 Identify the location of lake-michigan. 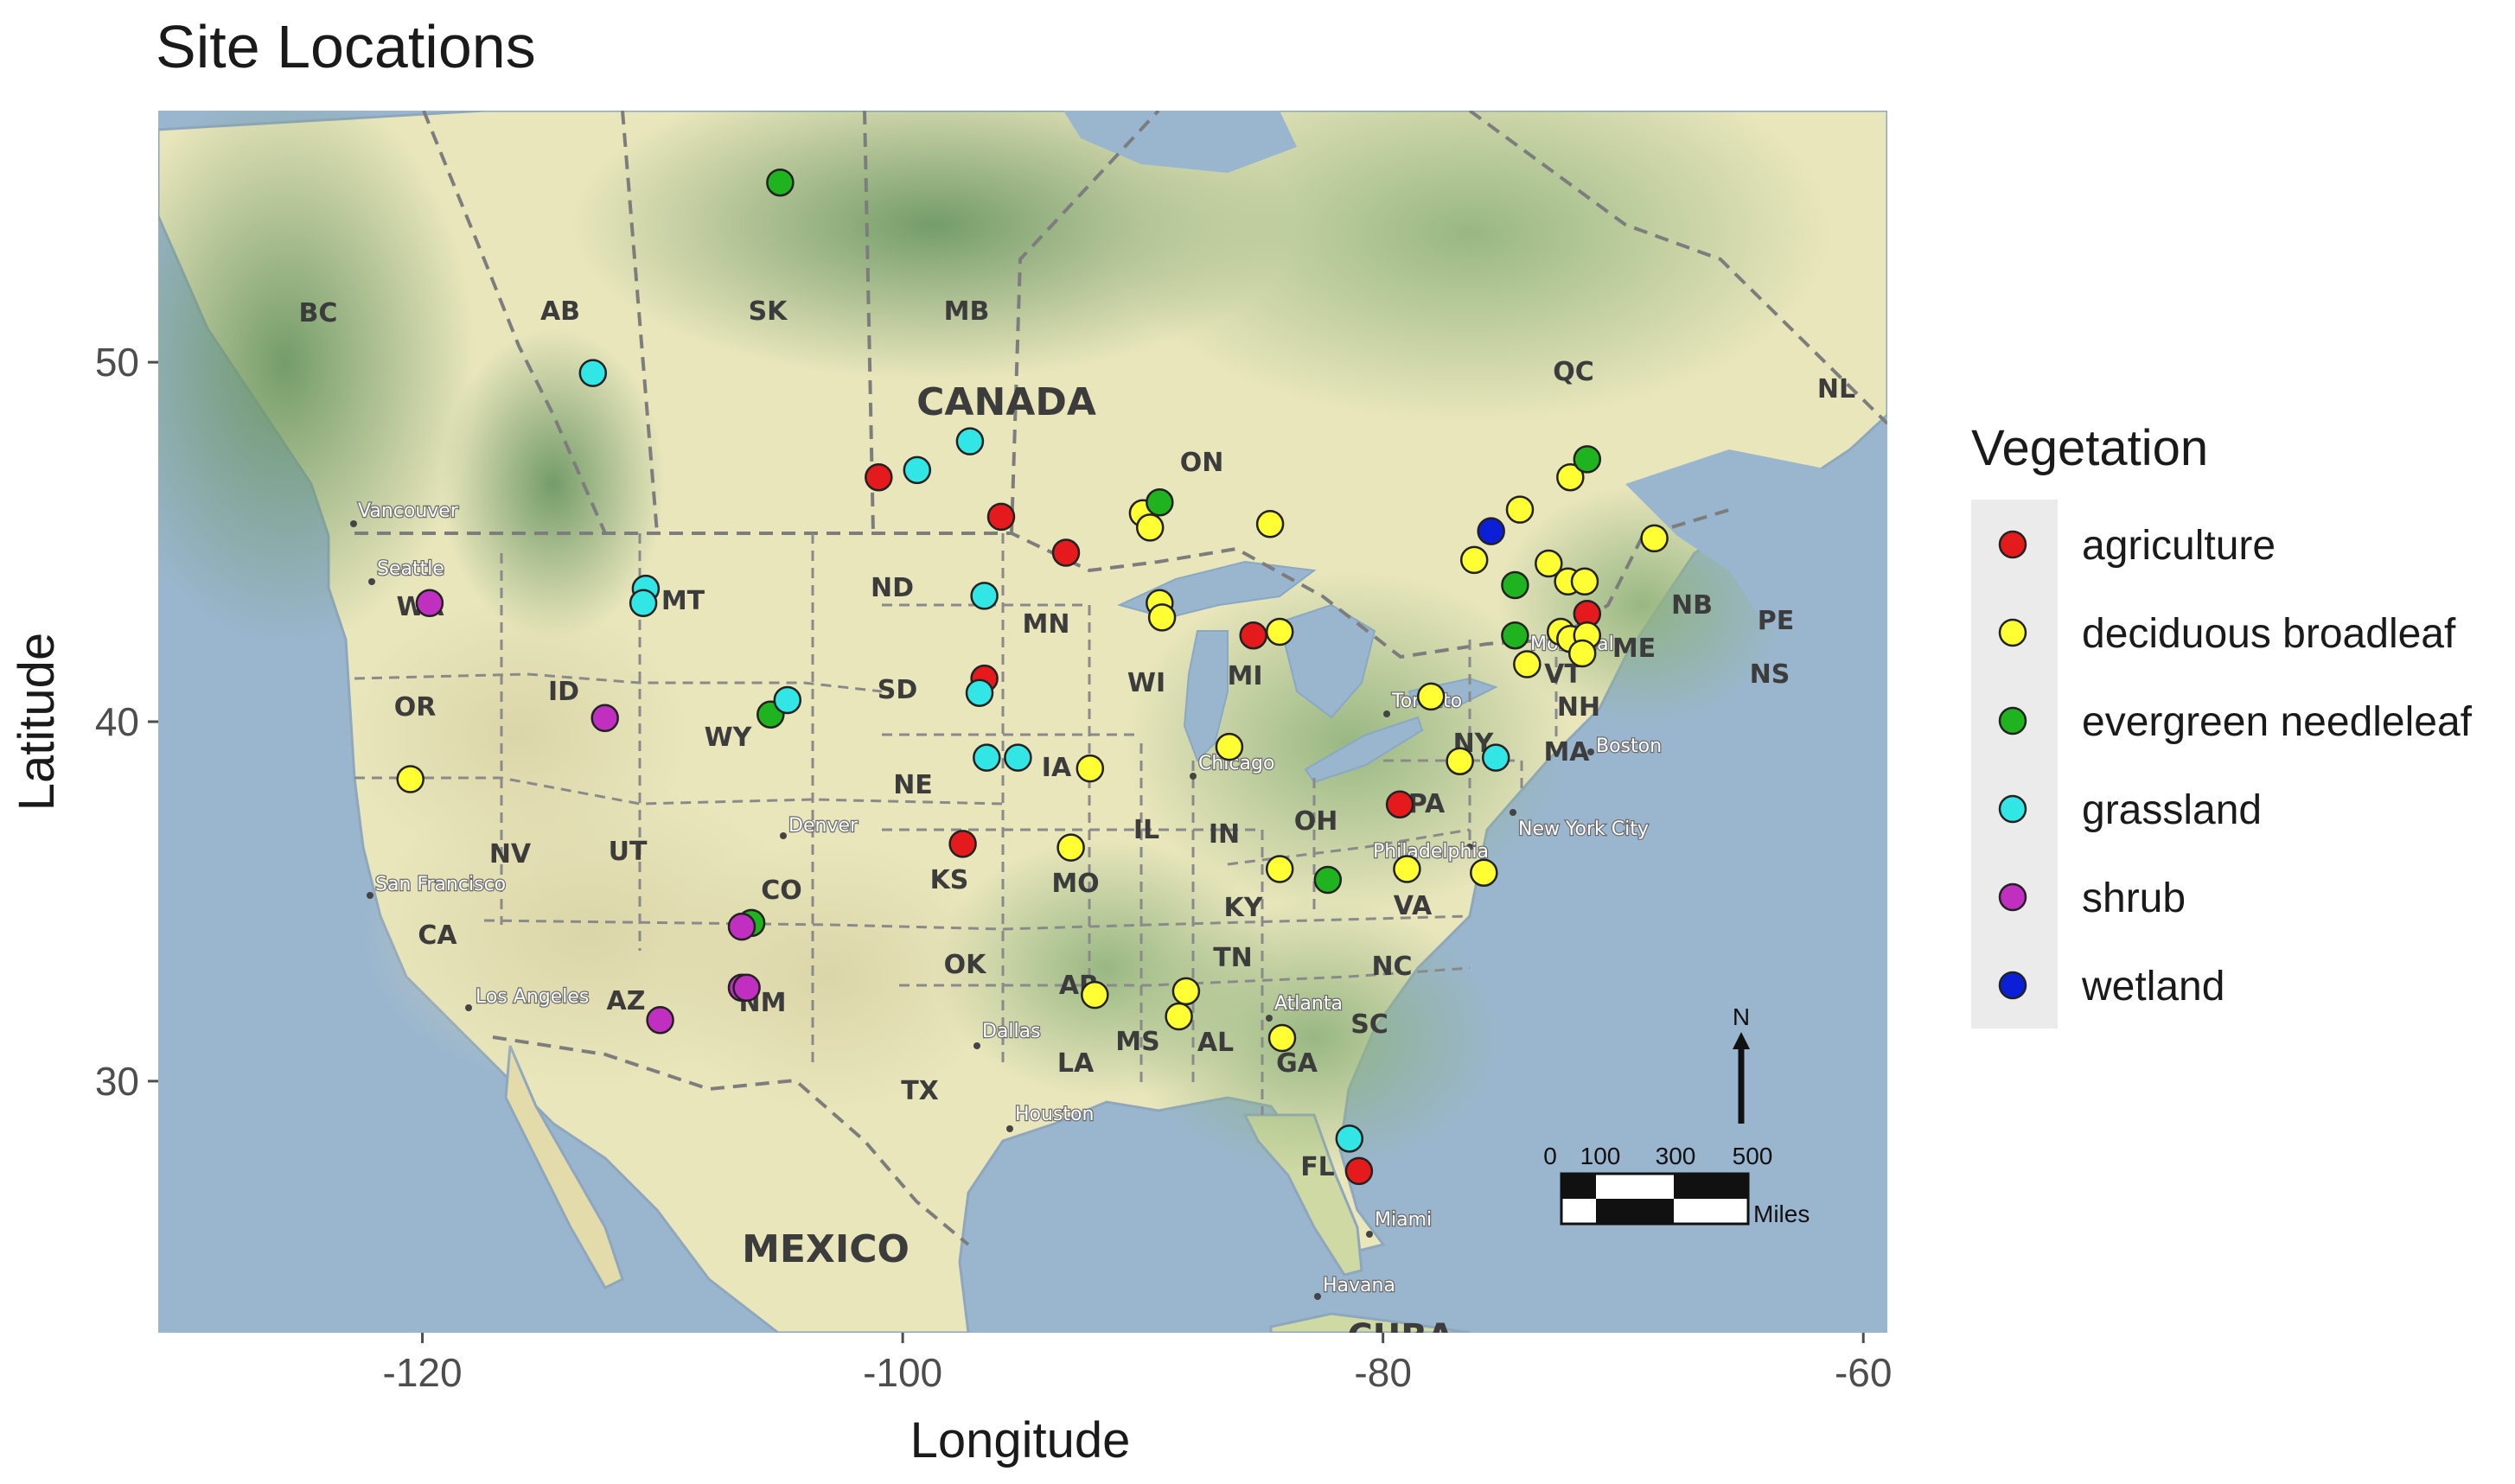
(1206, 696).